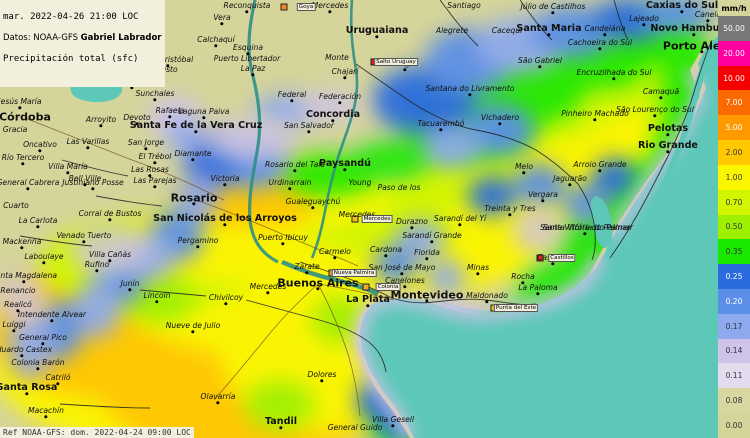  I want to click on station-marker-caption: Punta del Este, so click(516, 308).